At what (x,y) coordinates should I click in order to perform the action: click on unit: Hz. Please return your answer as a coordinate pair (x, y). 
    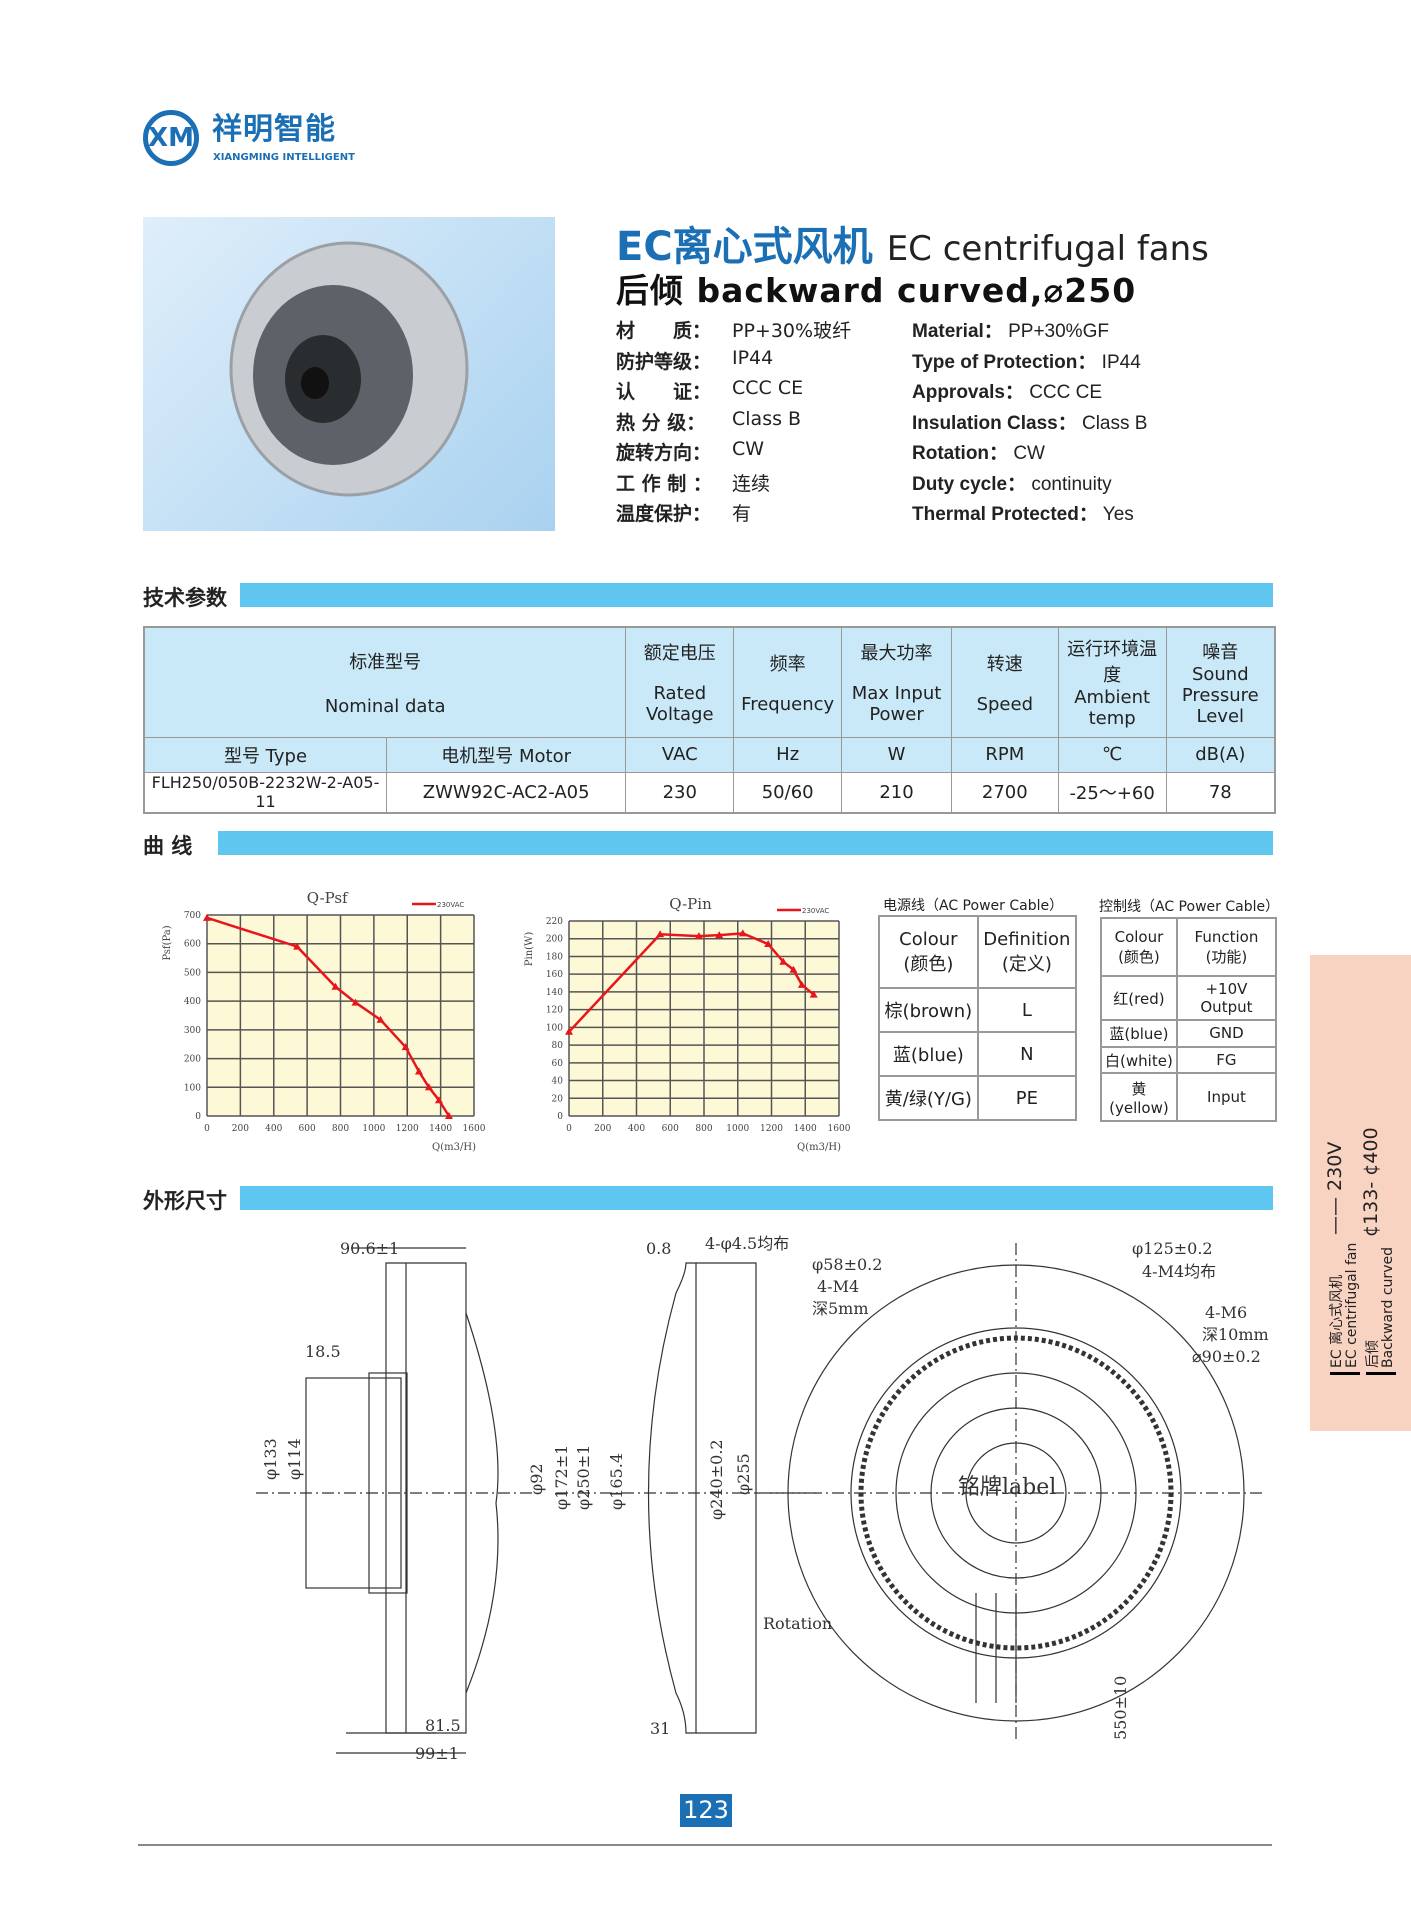
    Looking at the image, I should click on (788, 754).